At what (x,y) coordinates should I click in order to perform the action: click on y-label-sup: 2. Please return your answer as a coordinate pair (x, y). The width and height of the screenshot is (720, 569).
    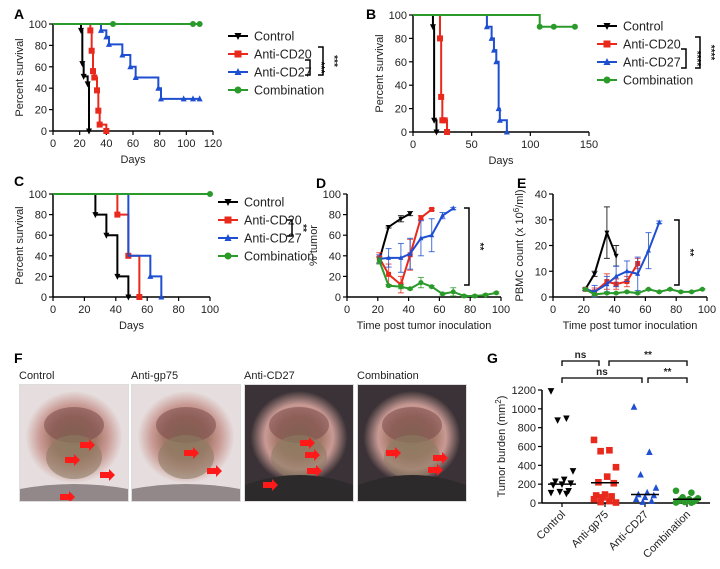
    Looking at the image, I should click on (498, 401).